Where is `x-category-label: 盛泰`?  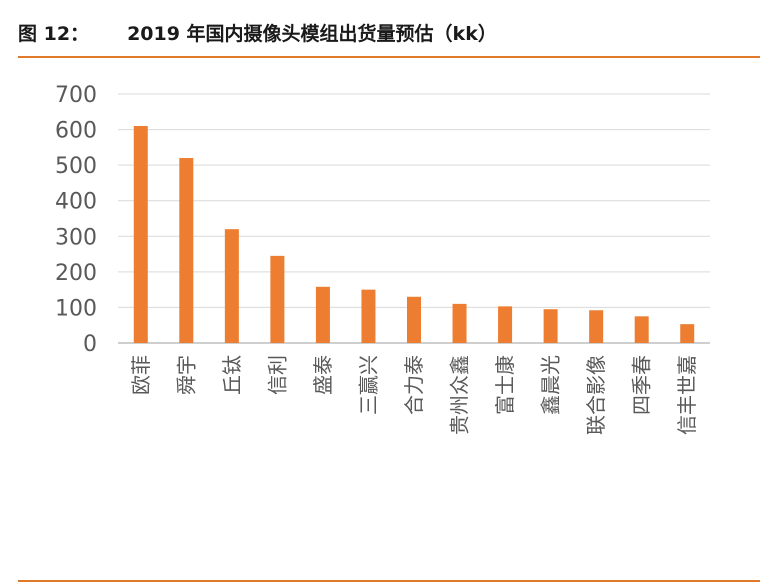 x-category-label: 盛泰 is located at coordinates (323, 375).